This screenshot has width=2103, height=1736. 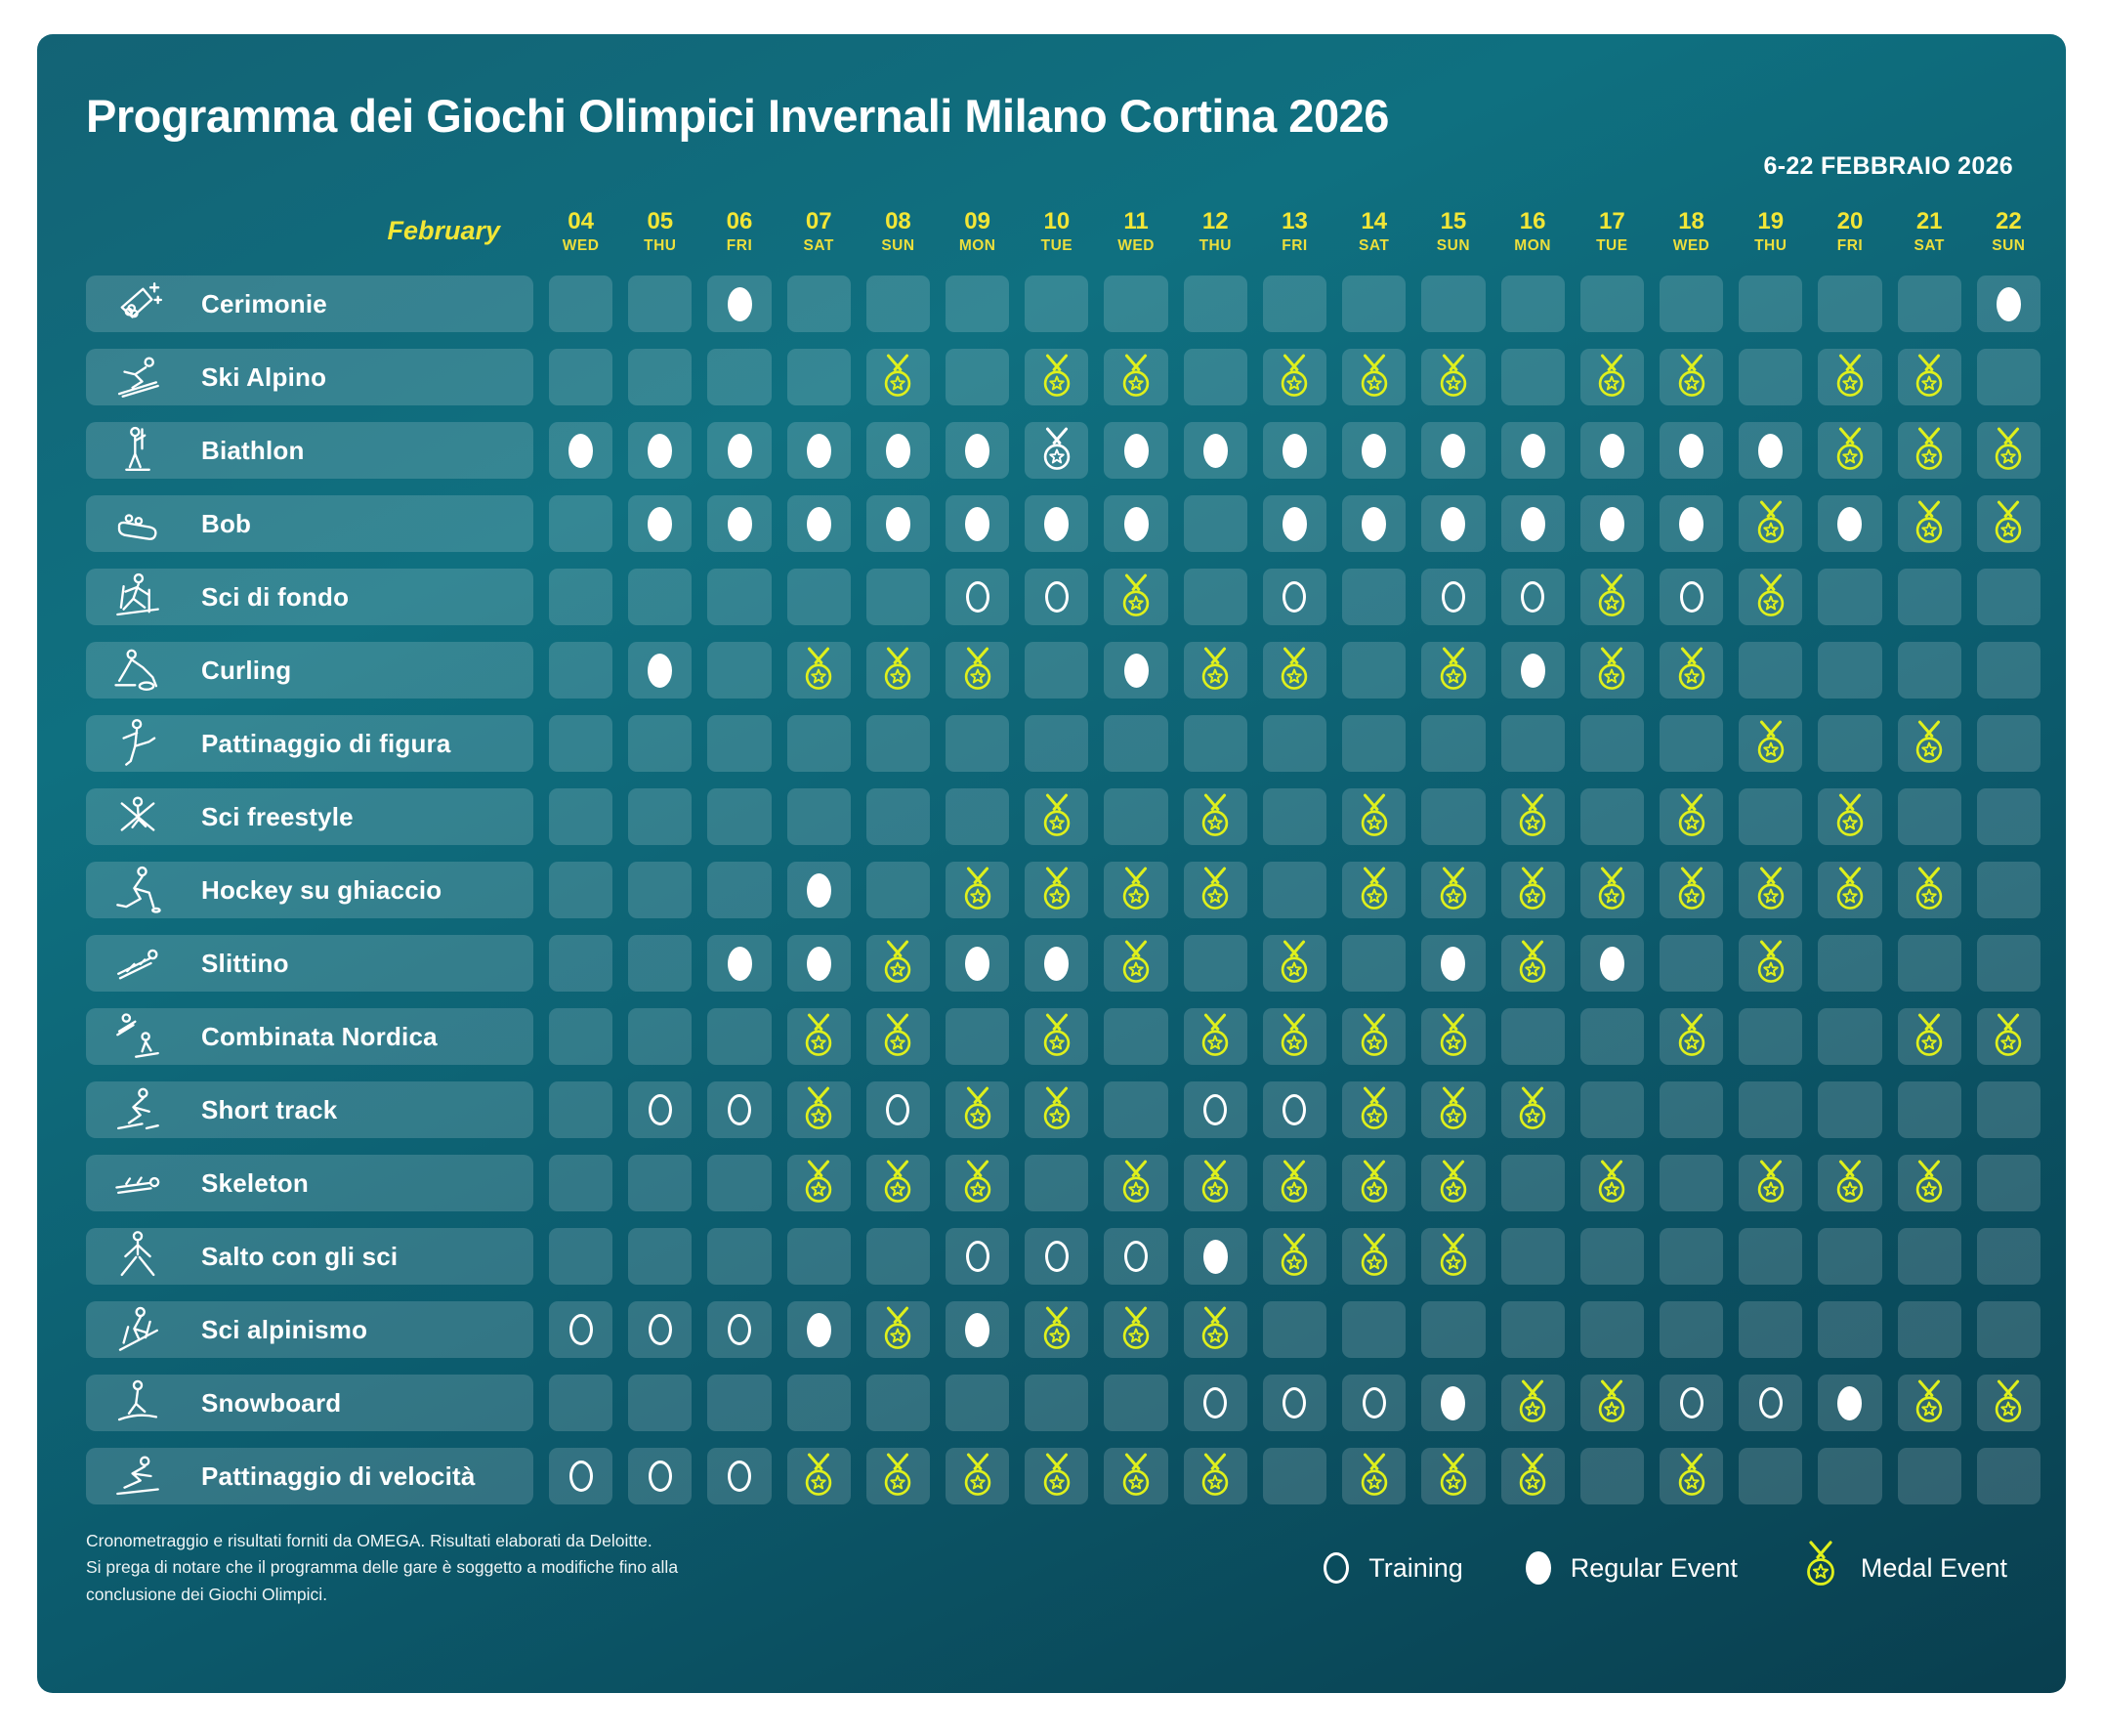 I want to click on day-number: 17, so click(x=1611, y=221).